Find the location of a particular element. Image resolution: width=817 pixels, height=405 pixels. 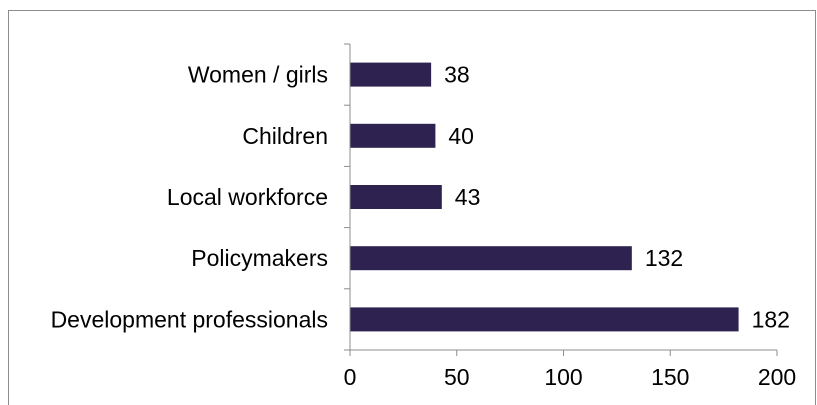

category-label: Policymakers is located at coordinates (259, 258).